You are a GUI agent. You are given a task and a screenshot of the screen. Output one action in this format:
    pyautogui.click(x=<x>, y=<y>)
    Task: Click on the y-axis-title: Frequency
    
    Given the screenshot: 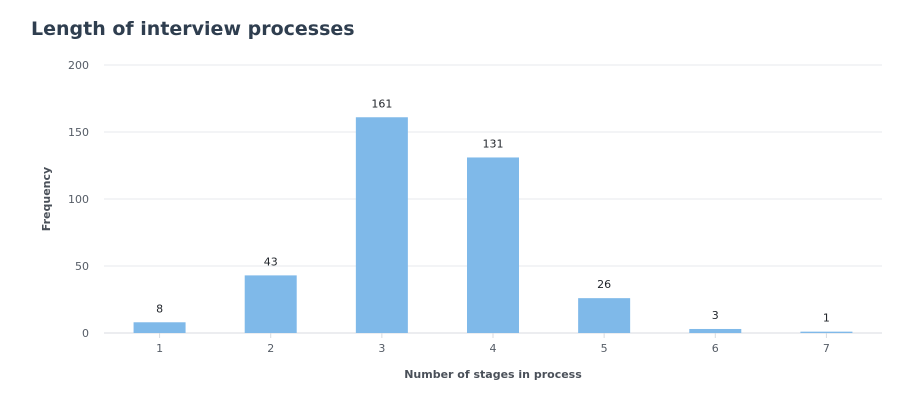 What is the action you would take?
    pyautogui.click(x=46, y=199)
    